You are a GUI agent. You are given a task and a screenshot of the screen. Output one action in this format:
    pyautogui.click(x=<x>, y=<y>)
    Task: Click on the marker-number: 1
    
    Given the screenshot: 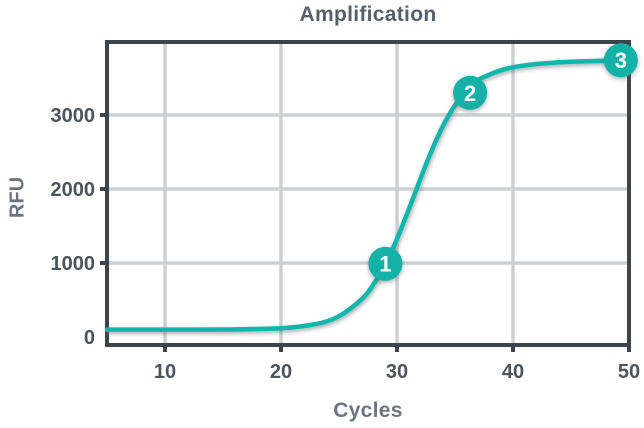 What is the action you would take?
    pyautogui.click(x=385, y=264)
    